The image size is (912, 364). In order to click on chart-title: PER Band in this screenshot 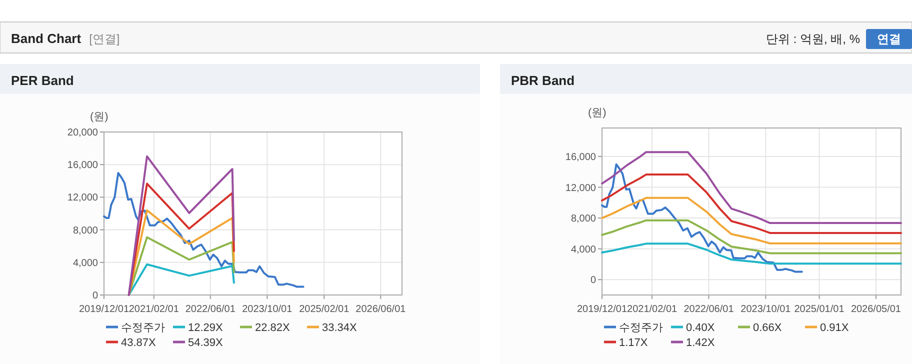, I will do `click(42, 80)`.